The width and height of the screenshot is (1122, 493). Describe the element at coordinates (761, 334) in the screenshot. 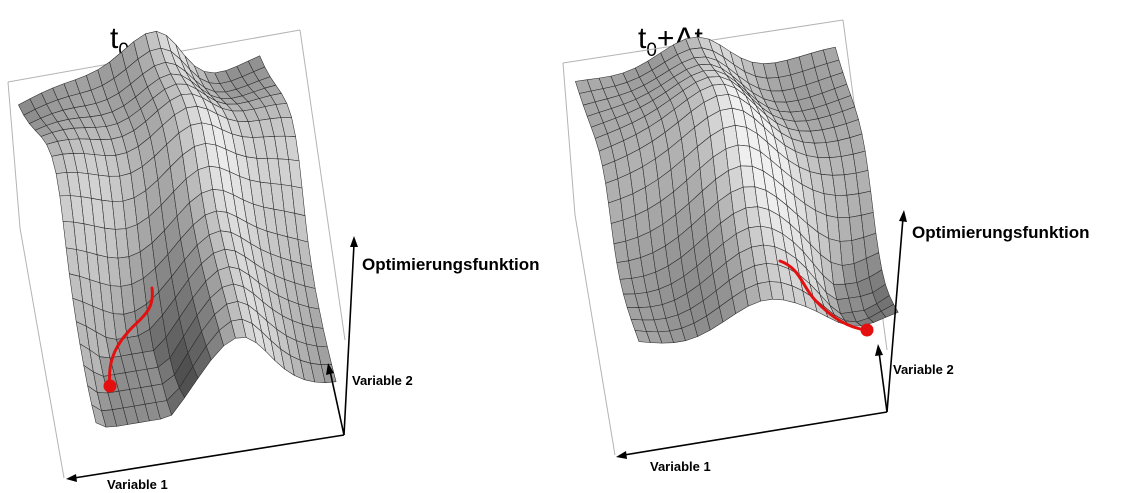

I see `right-axes` at that location.